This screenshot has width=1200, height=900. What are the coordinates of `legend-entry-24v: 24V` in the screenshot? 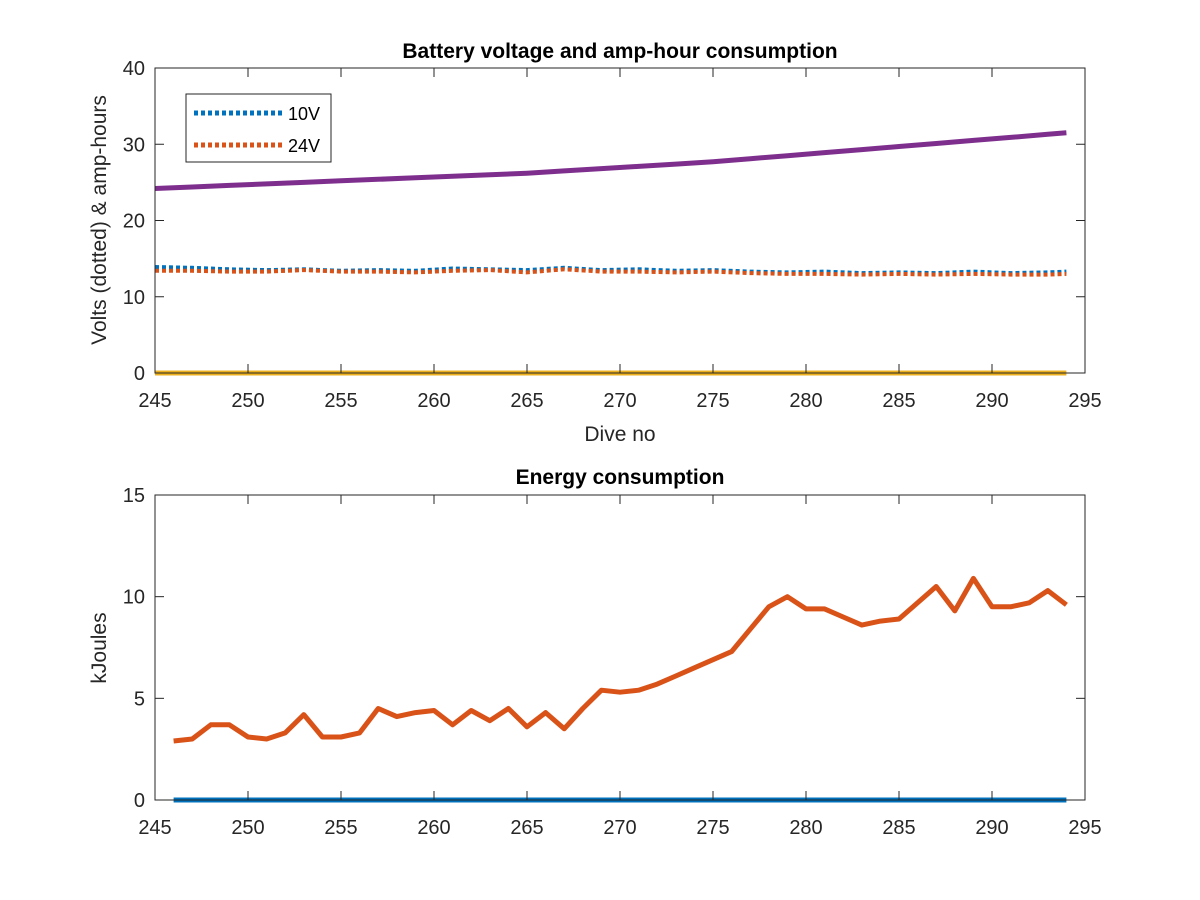 It's located at (304, 146).